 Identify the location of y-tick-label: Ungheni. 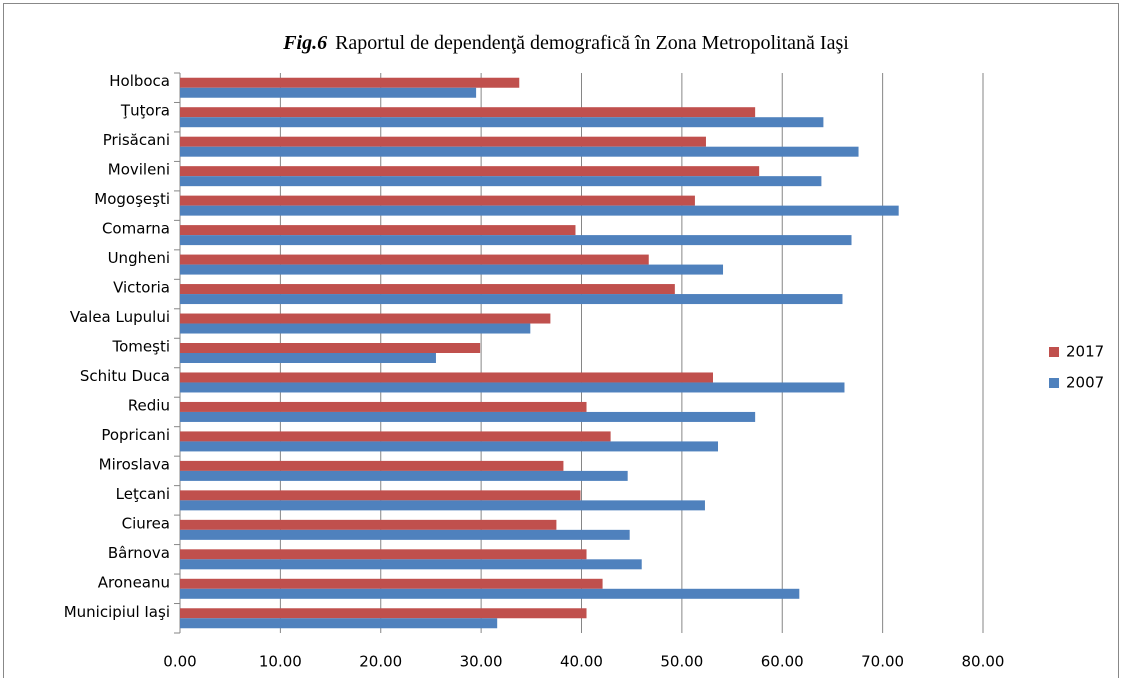
(139, 258).